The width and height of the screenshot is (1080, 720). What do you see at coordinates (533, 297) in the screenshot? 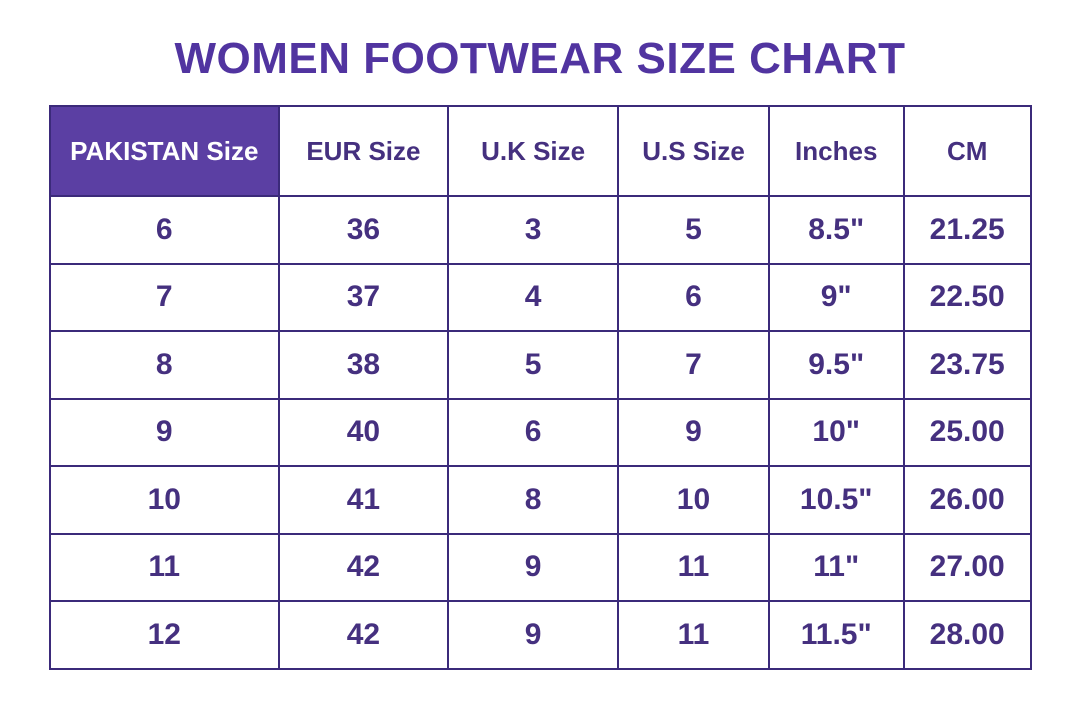
I see `size-cell: 4` at bounding box center [533, 297].